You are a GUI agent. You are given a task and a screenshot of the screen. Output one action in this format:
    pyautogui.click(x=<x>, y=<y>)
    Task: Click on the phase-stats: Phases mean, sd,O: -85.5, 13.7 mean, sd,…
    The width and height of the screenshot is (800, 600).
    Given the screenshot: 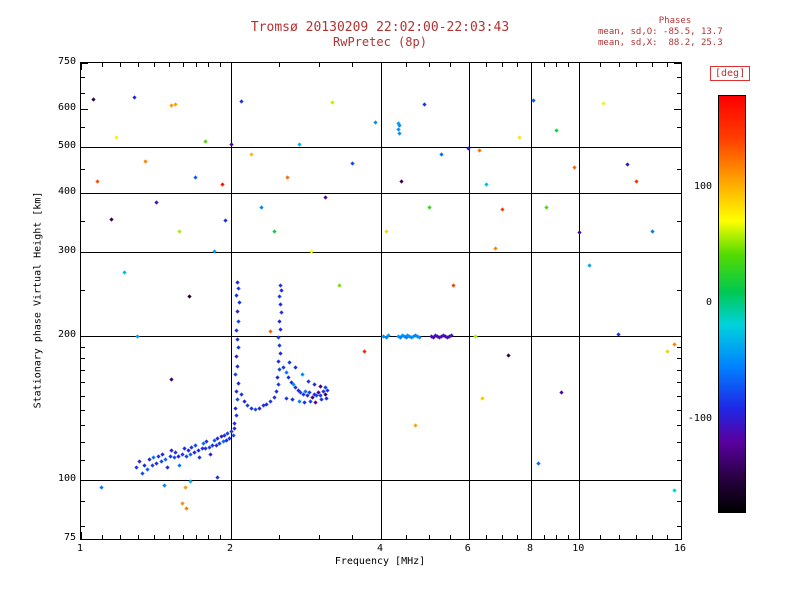 What is the action you would take?
    pyautogui.click(x=675, y=32)
    